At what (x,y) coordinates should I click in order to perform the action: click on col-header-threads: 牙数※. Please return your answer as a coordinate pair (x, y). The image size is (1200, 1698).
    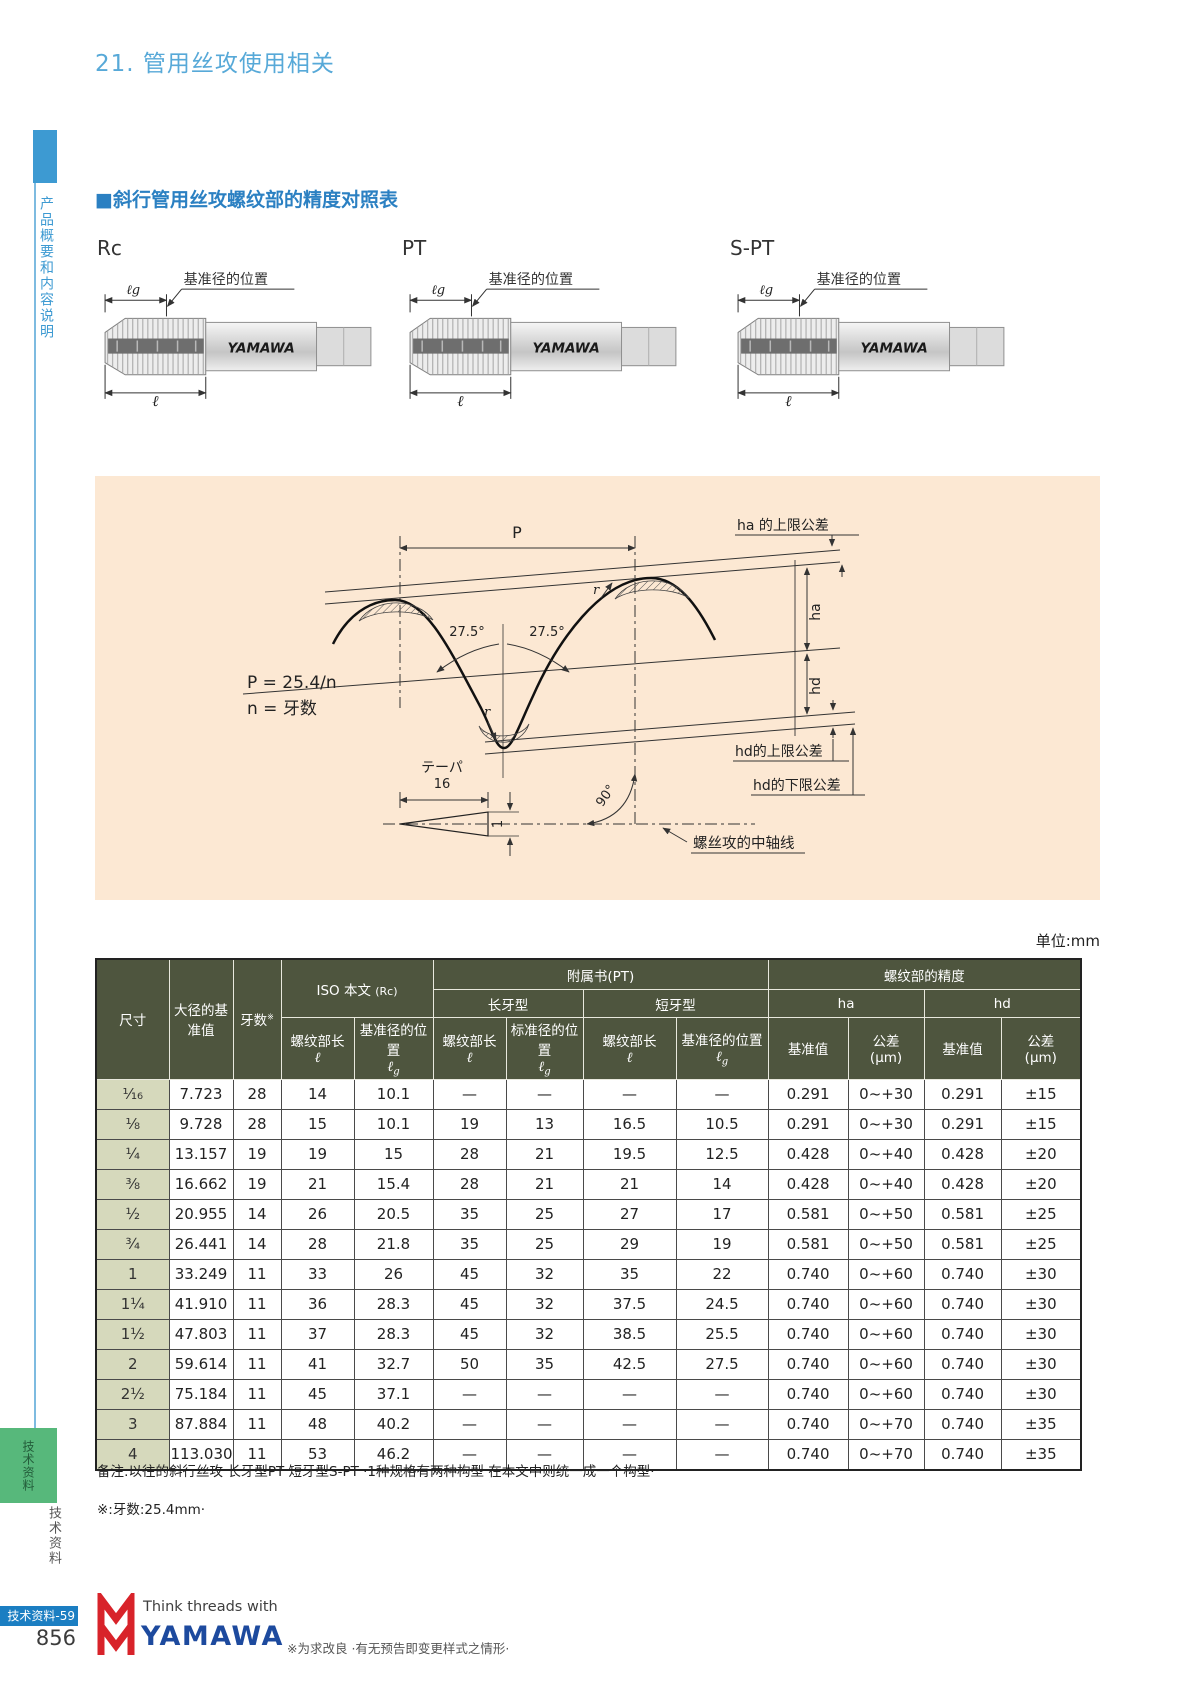
    Looking at the image, I should click on (257, 1019).